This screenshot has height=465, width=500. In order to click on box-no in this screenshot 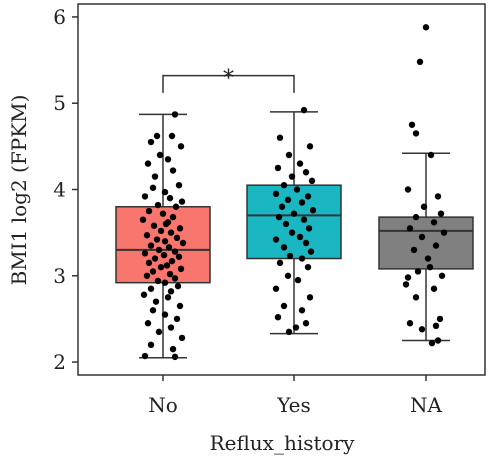, I will do `click(163, 245)`.